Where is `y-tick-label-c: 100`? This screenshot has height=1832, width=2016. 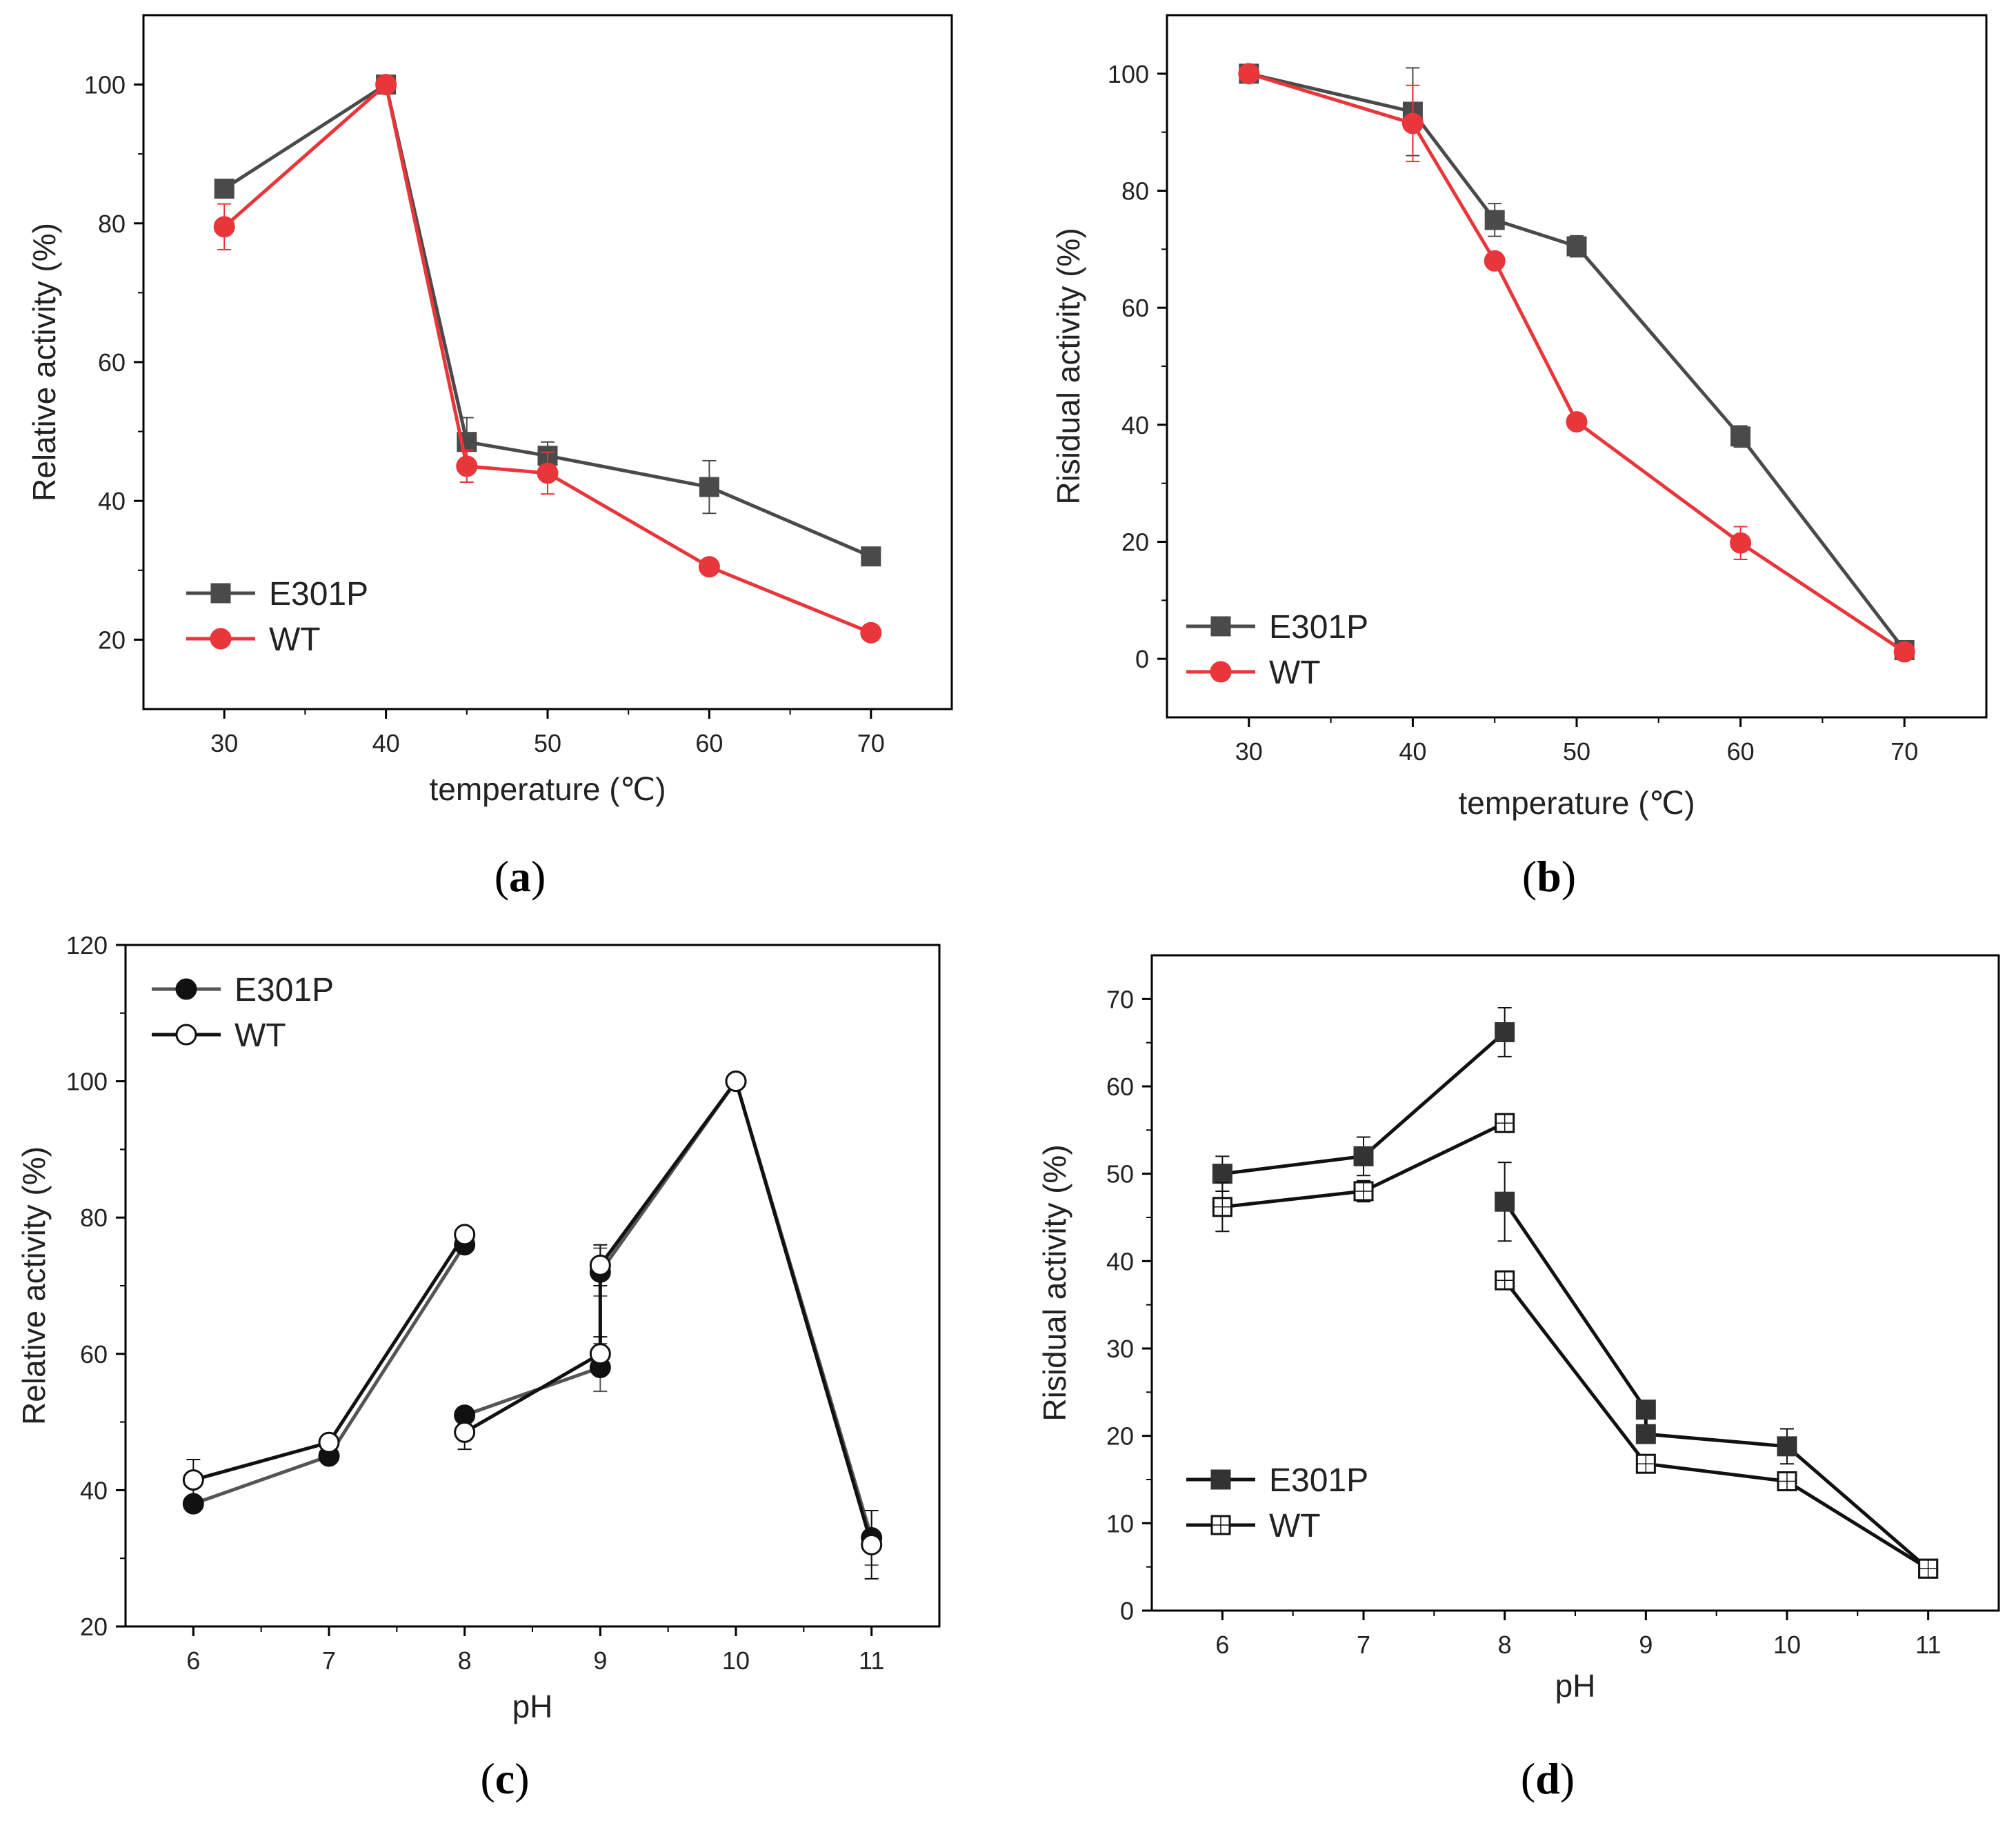 y-tick-label-c: 100 is located at coordinates (87, 1082).